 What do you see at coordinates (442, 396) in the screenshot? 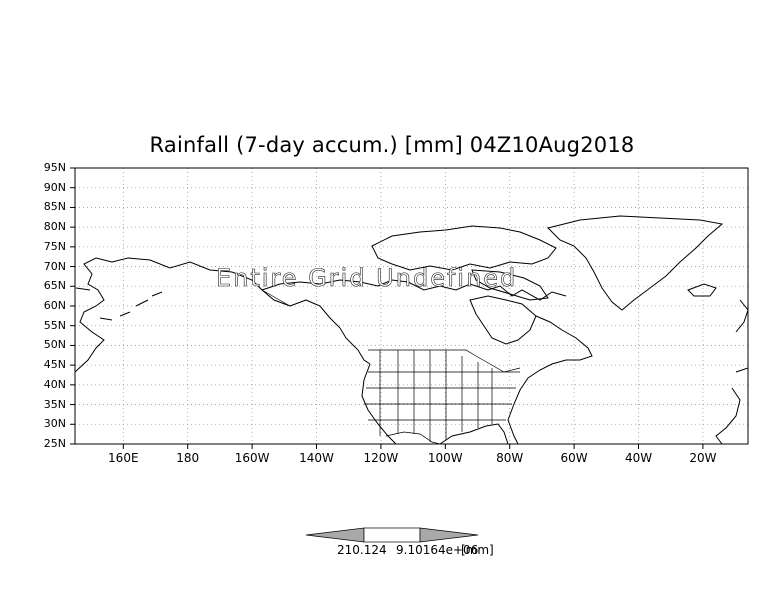
I see `us-state-grid` at bounding box center [442, 396].